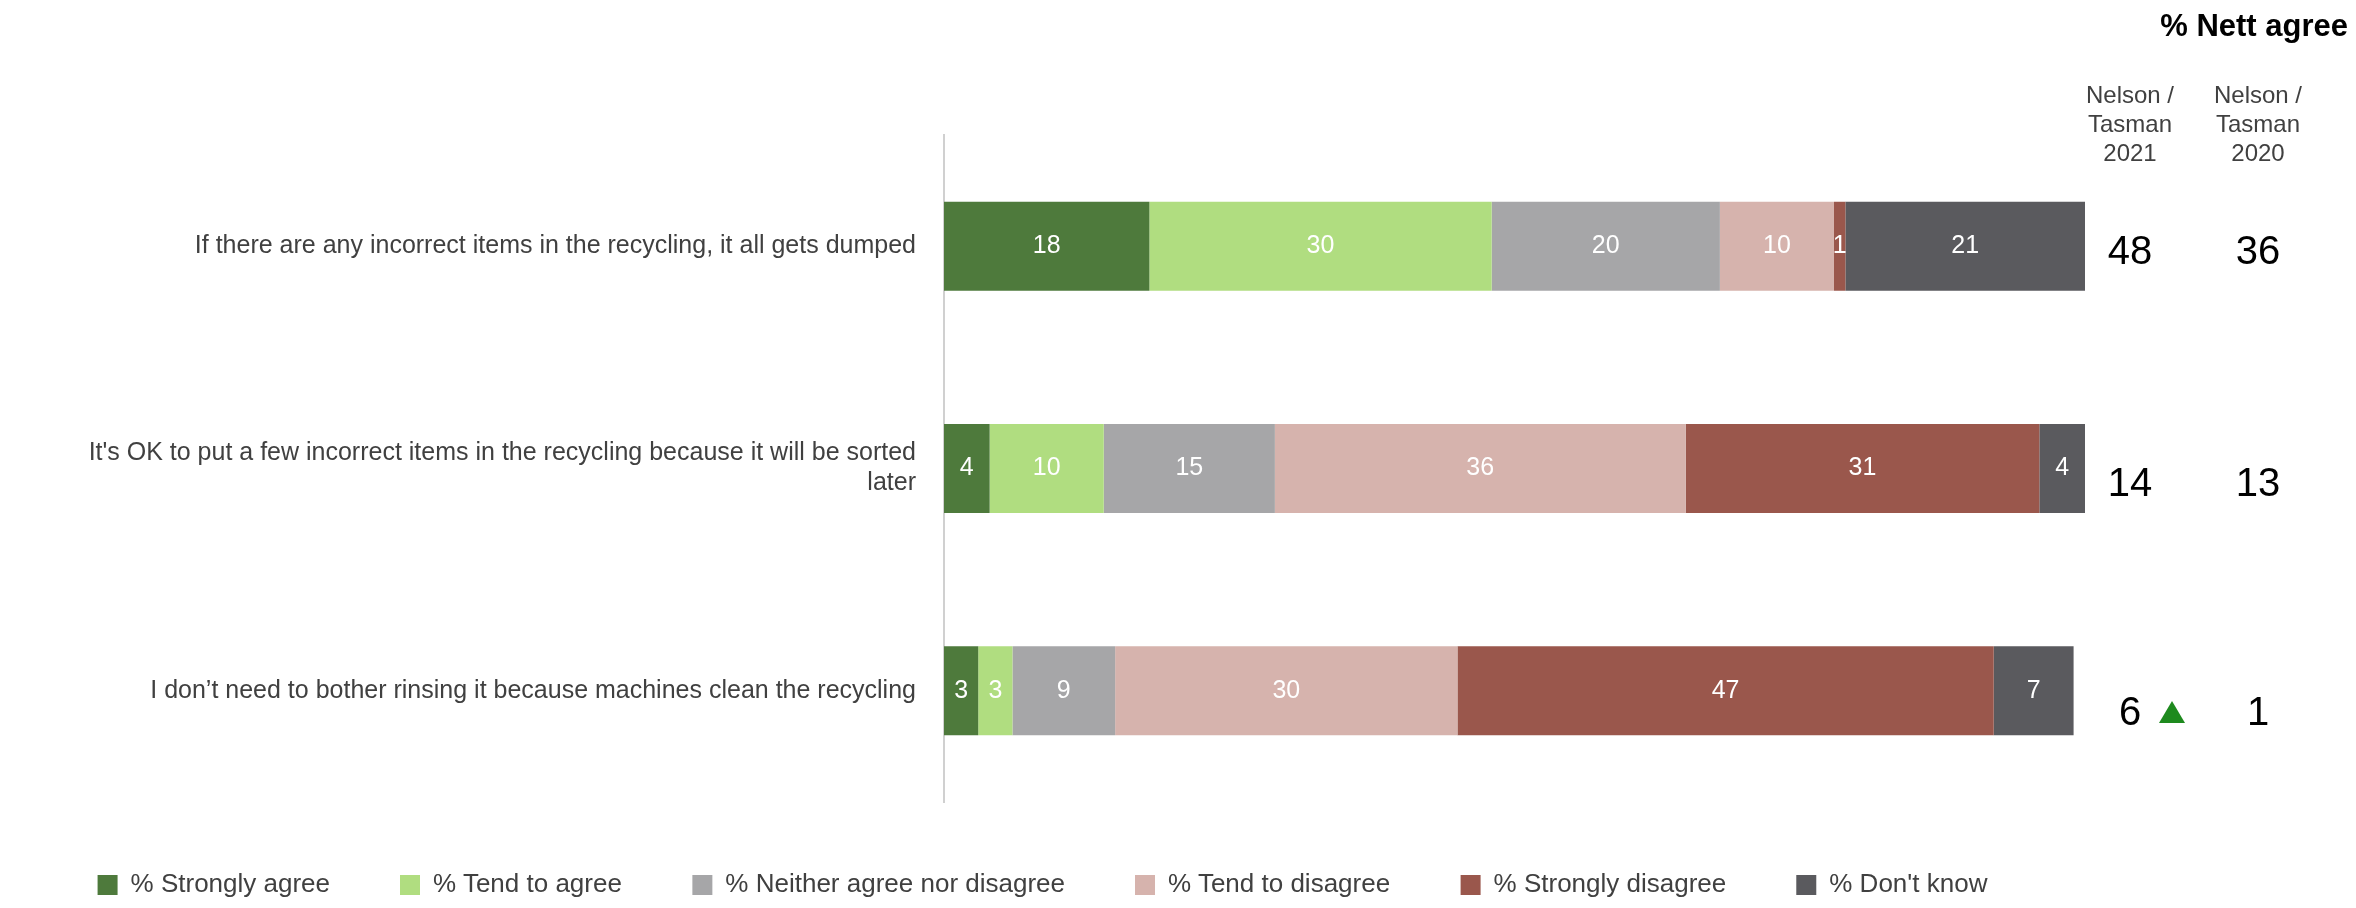 Image resolution: width=2356 pixels, height=908 pixels. What do you see at coordinates (1908, 883) in the screenshot?
I see `legend-label: % Don't know` at bounding box center [1908, 883].